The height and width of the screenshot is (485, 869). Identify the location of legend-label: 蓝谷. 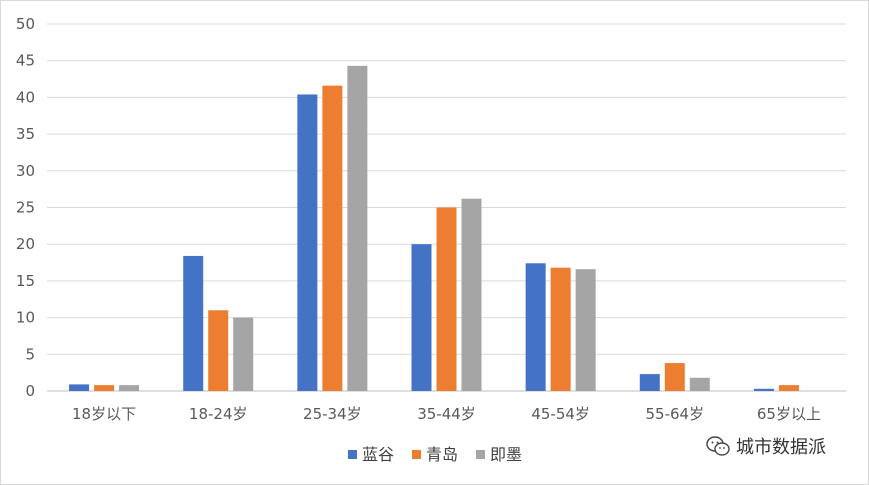
(378, 454).